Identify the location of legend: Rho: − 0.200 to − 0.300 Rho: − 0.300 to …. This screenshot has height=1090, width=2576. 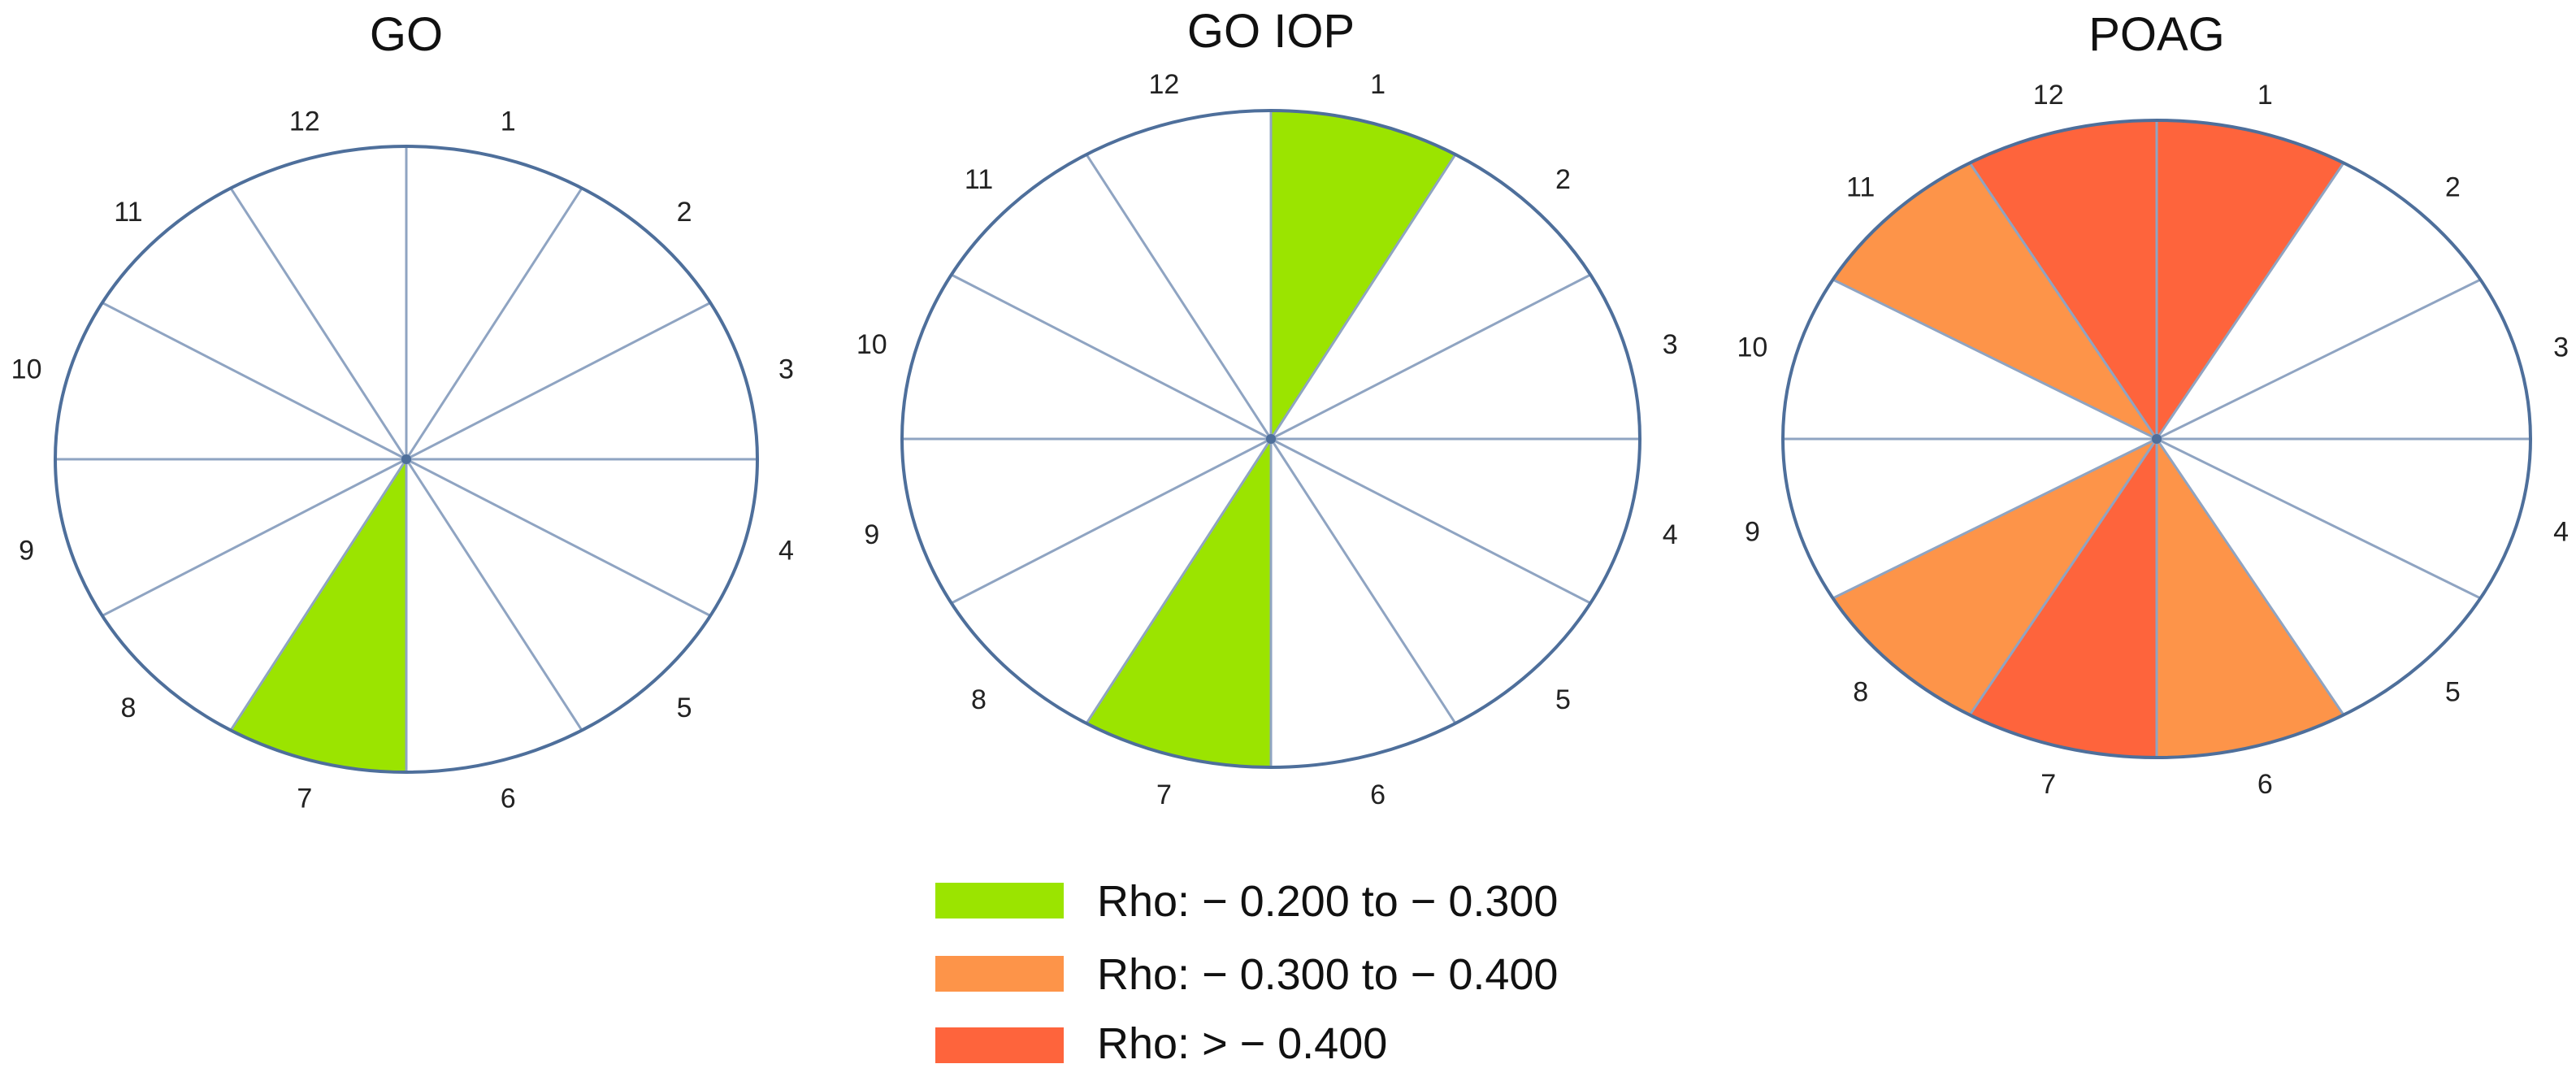
(1246, 972).